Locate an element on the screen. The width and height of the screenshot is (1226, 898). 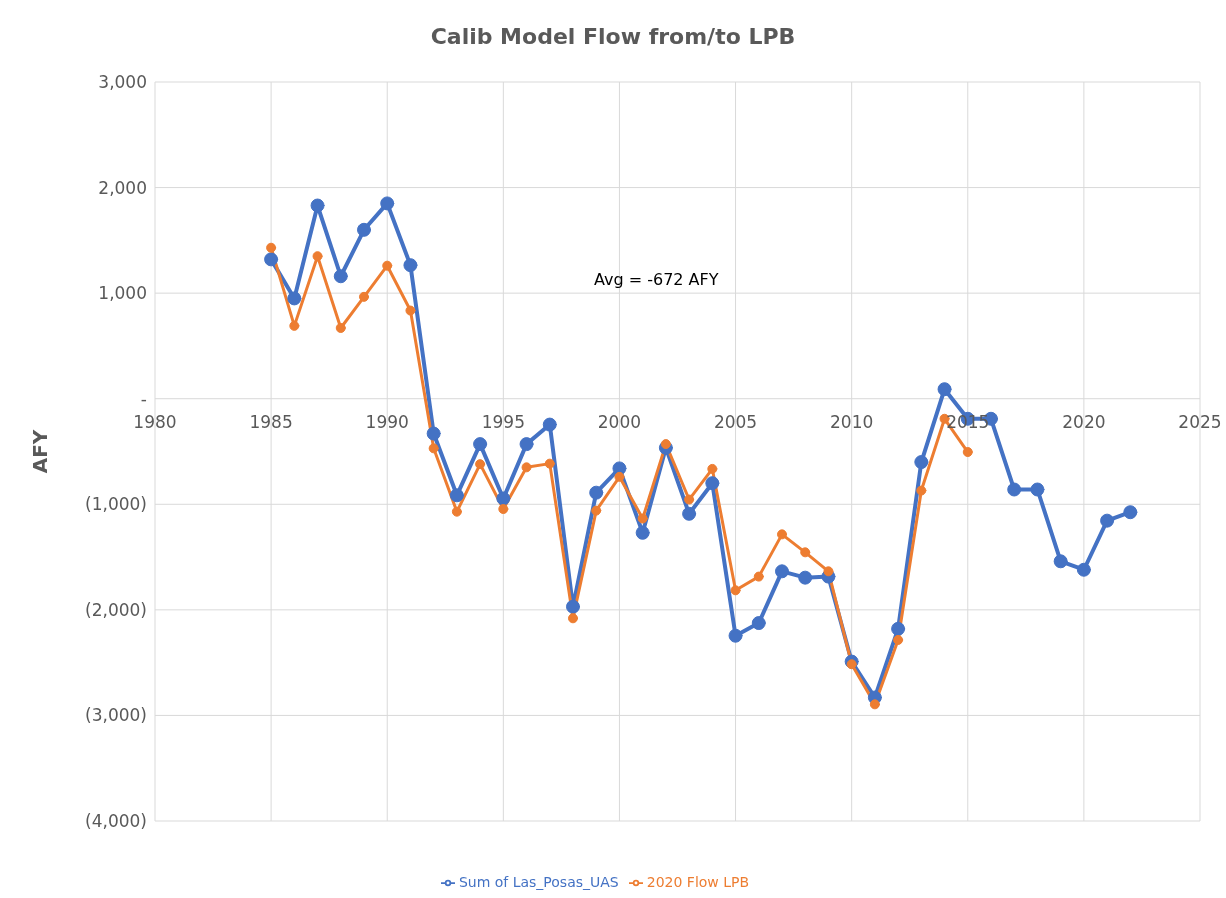
y-tick-label: 2,000 is located at coordinates (122, 187).